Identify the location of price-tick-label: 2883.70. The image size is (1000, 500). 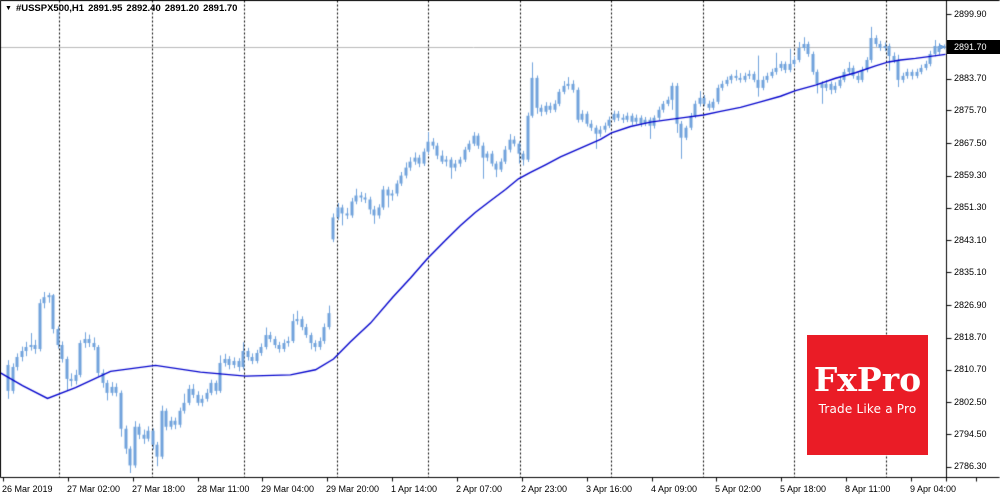
(970, 78).